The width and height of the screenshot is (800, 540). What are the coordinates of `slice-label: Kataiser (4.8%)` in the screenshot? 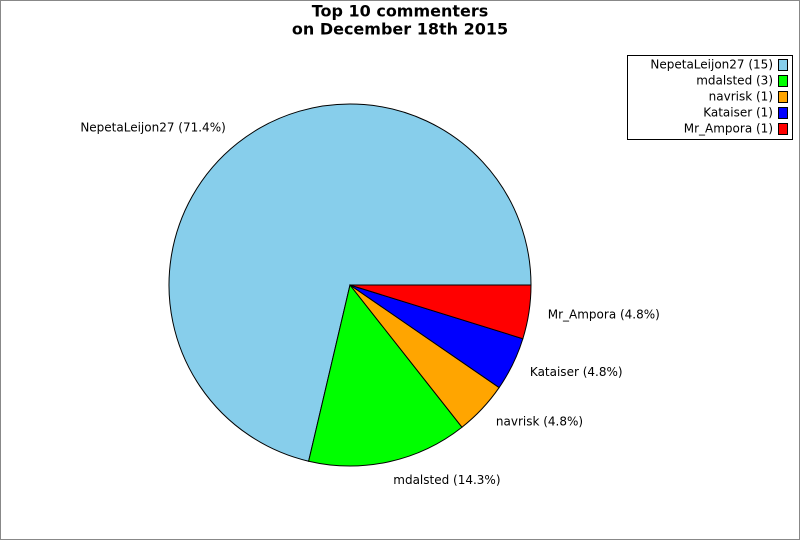 It's located at (576, 372).